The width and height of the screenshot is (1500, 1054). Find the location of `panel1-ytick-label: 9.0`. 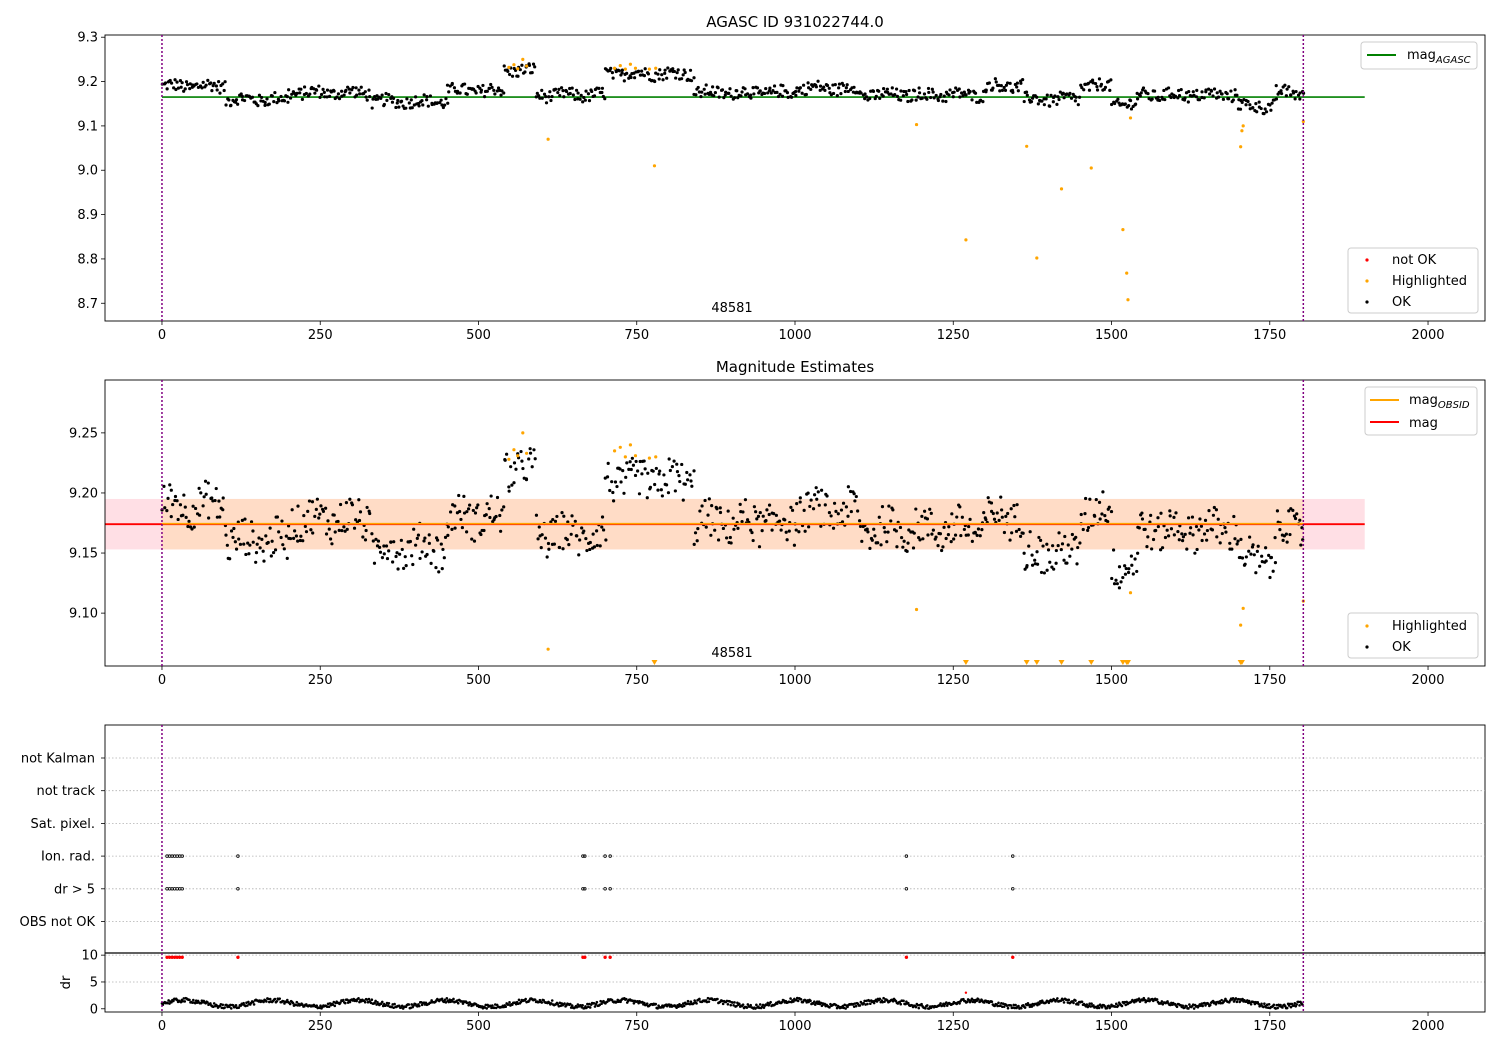

panel1-ytick-label: 9.0 is located at coordinates (87, 171).